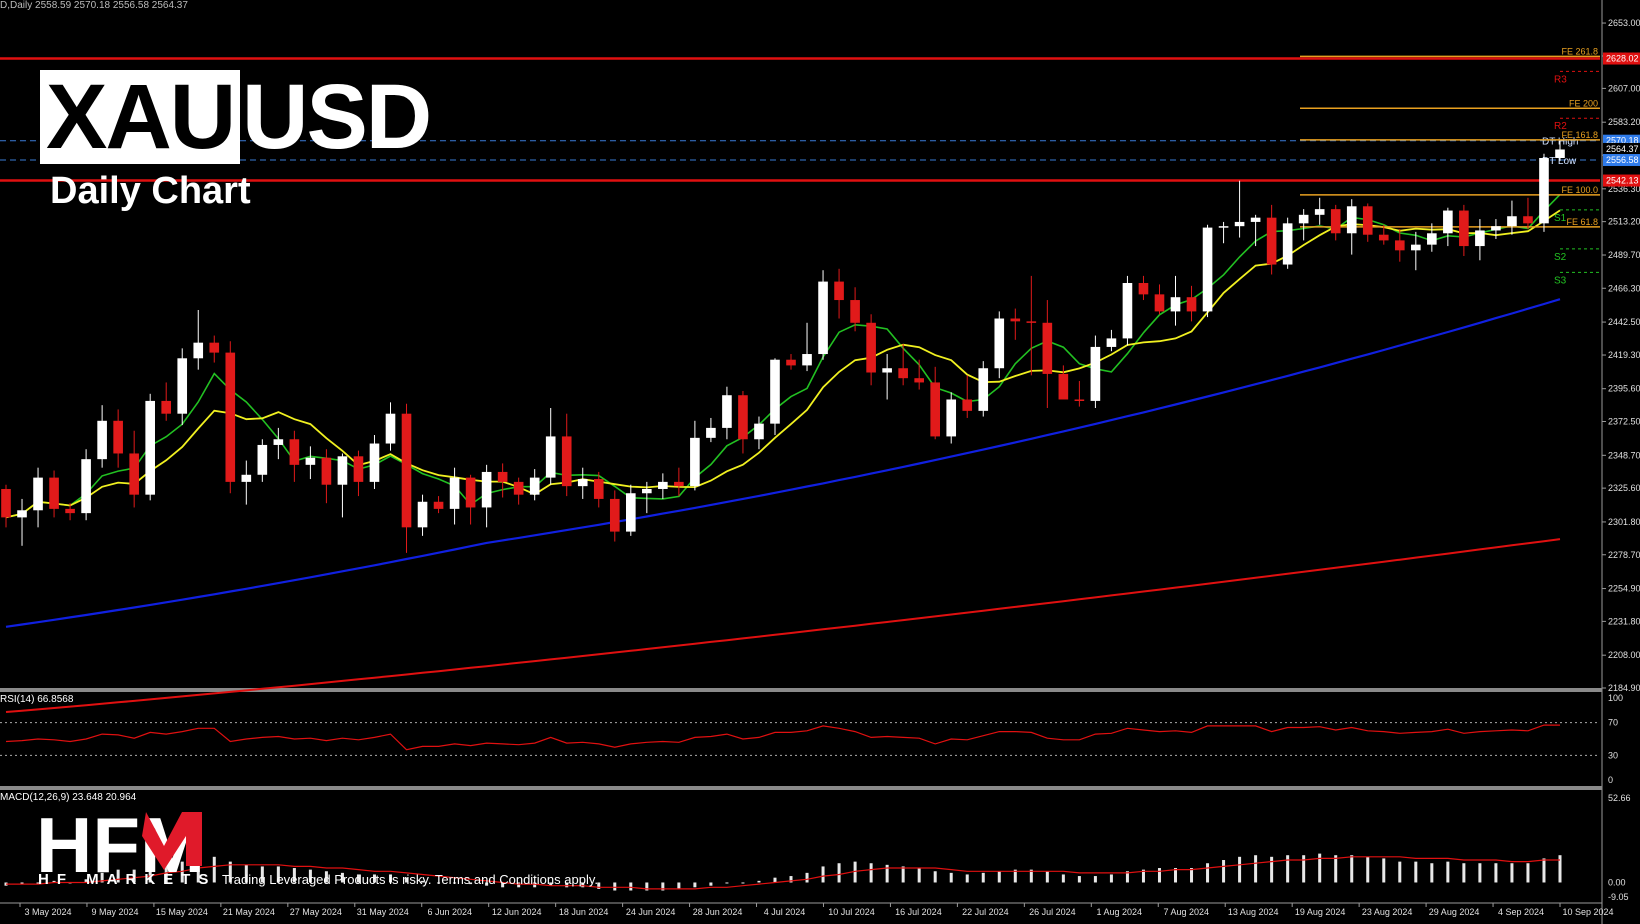 Image resolution: width=1640 pixels, height=924 pixels. Describe the element at coordinates (1624, 88) in the screenshot. I see `price-tick-label: 2607.00` at that location.